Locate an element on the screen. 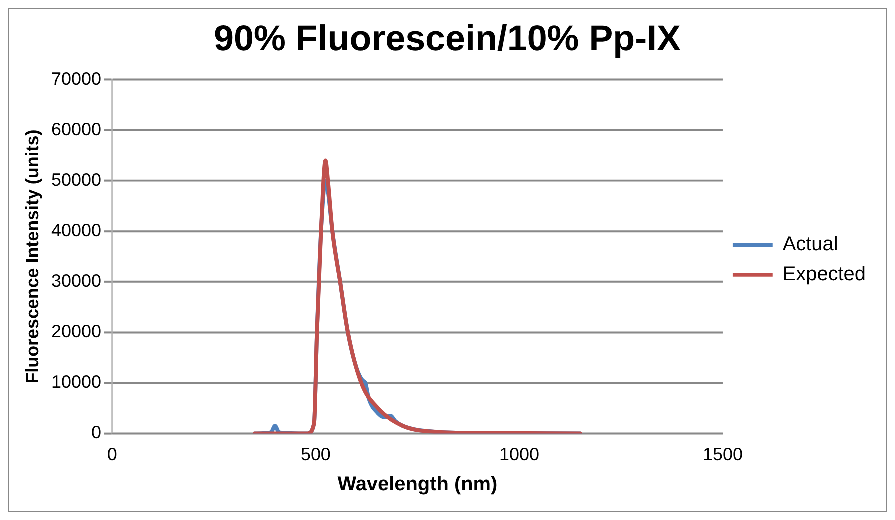  y-tick-label: 60000 is located at coordinates (77, 129).